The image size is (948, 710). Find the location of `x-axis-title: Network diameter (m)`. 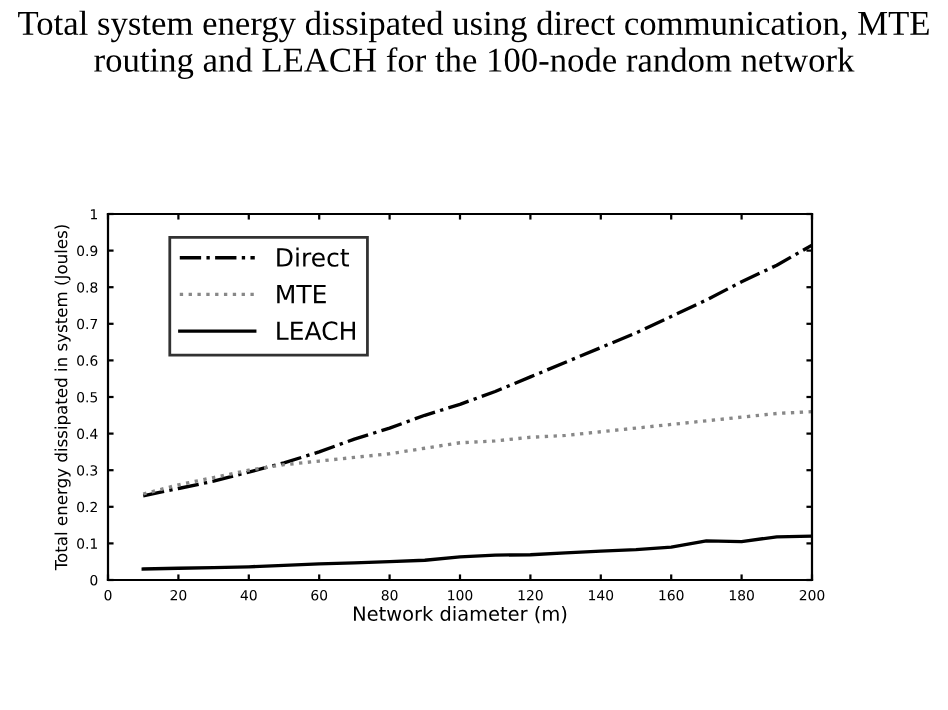

x-axis-title: Network diameter (m) is located at coordinates (460, 614).